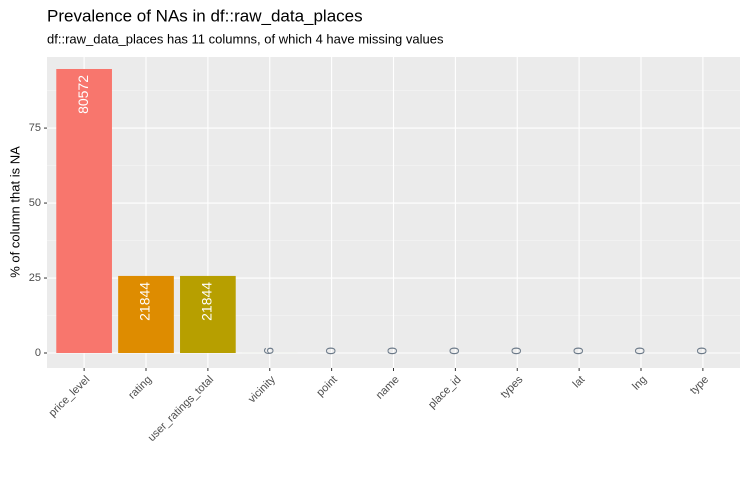 The image size is (748, 478). What do you see at coordinates (35, 203) in the screenshot?
I see `y-tick-label: 50` at bounding box center [35, 203].